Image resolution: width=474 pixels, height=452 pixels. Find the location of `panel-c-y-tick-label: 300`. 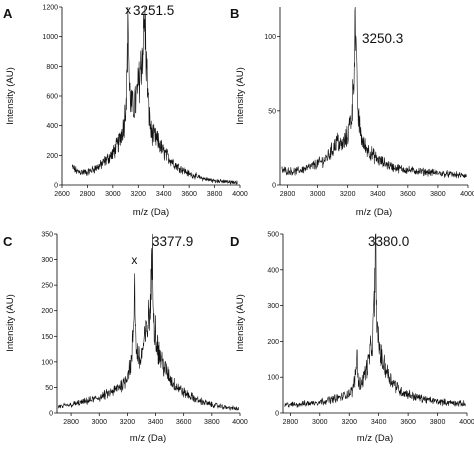

panel-c-y-tick-label: 300 is located at coordinates (47, 260).